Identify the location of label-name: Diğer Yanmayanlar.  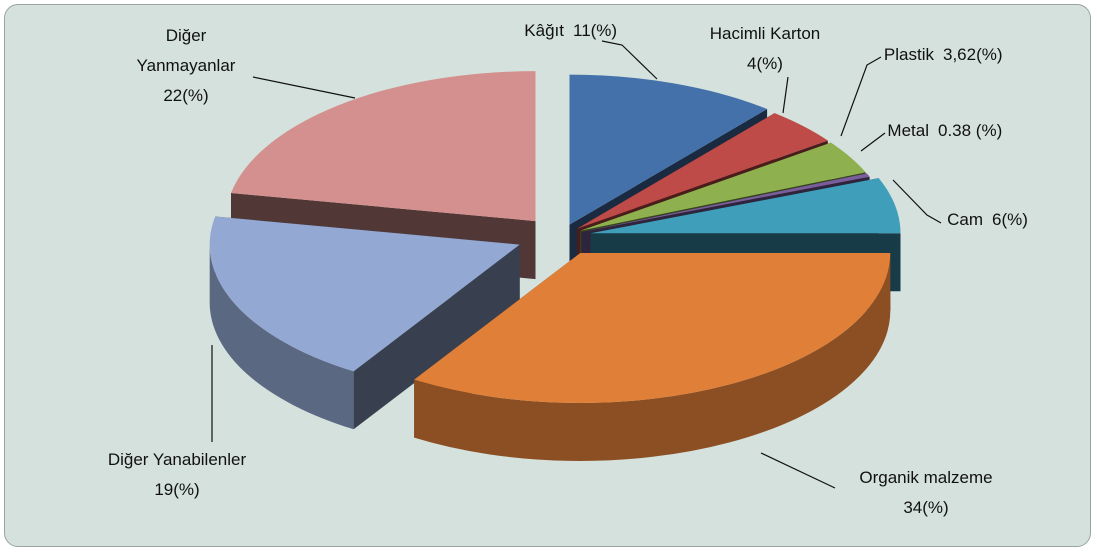
(186, 50).